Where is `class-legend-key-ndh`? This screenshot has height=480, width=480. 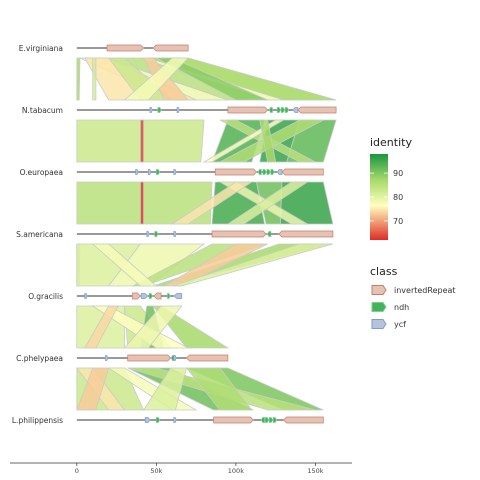
class-legend-key-ndh is located at coordinates (379, 307).